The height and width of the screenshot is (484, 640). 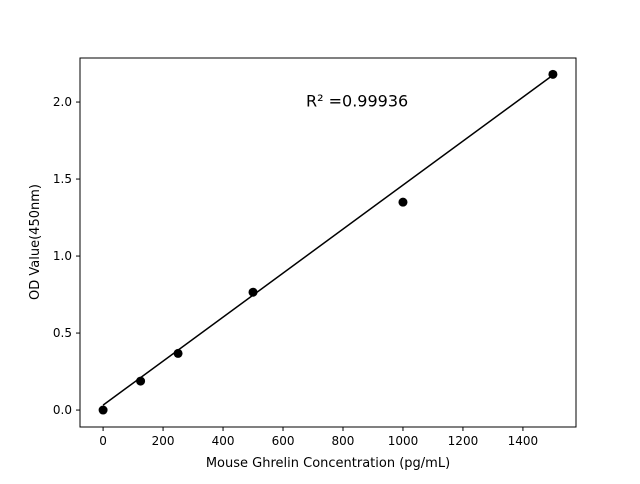 I want to click on x-tick-label: 400, so click(x=223, y=441).